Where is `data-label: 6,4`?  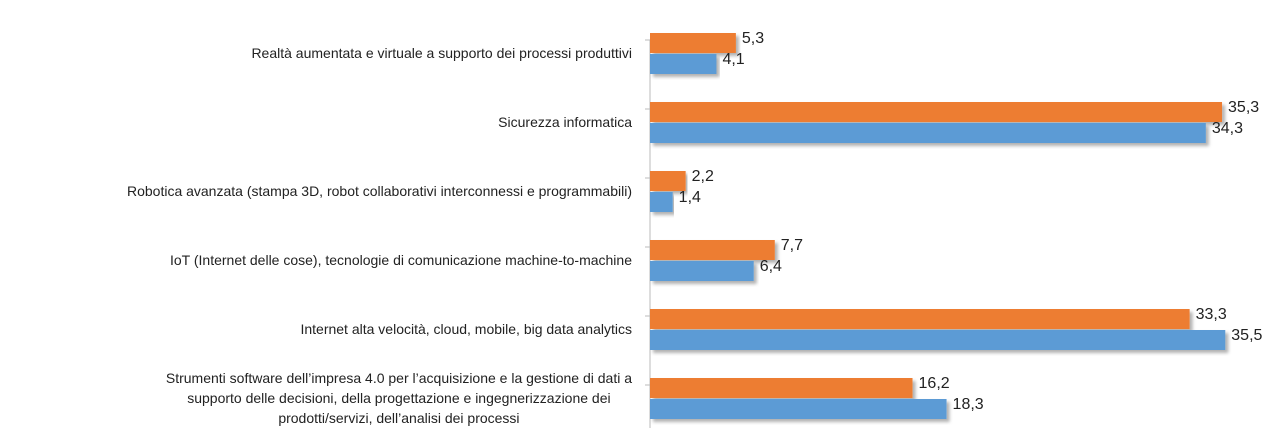
data-label: 6,4 is located at coordinates (771, 266).